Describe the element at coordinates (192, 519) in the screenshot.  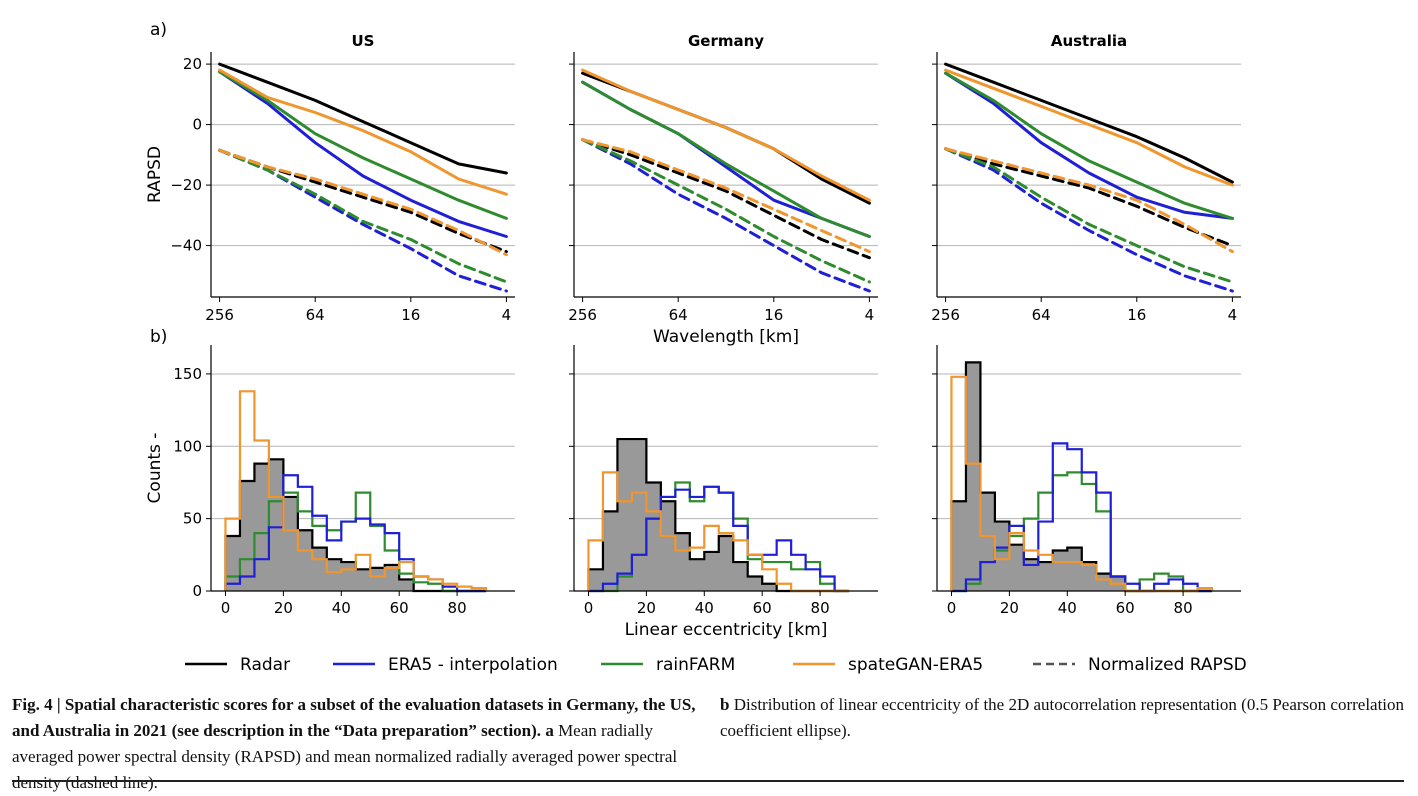
I see `y-tick-label: 50` at that location.